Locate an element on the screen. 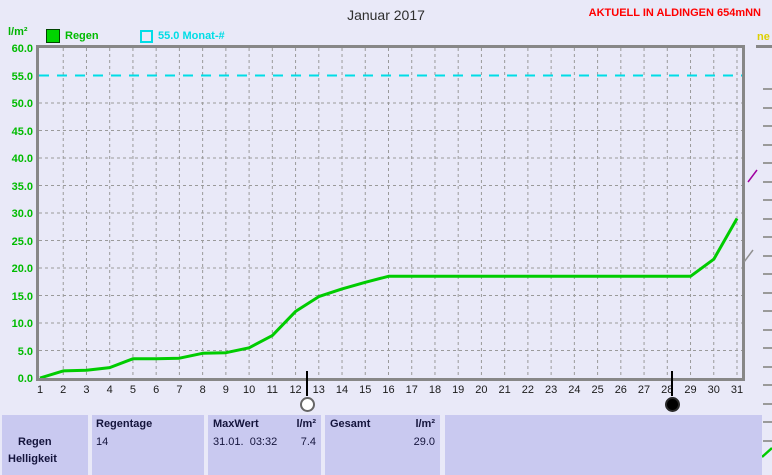  y-tick-label: 10.0 is located at coordinates (22, 324).